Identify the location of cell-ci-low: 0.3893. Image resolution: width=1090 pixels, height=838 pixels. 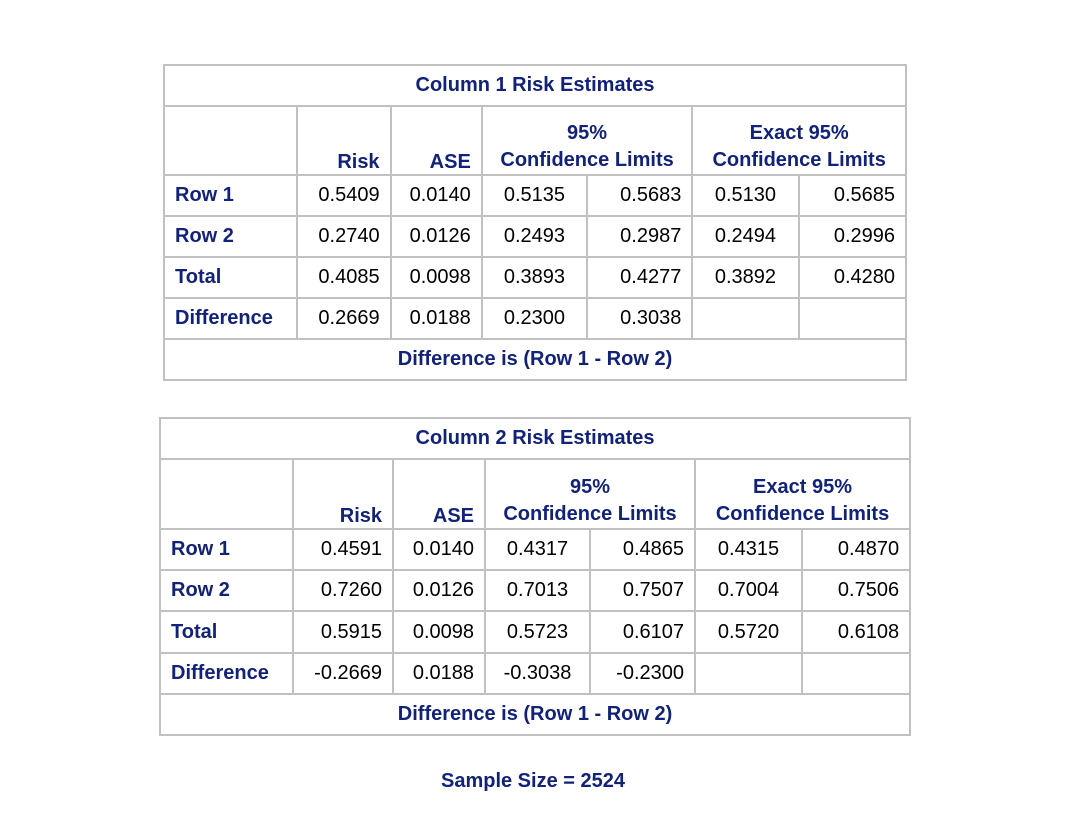
(534, 278).